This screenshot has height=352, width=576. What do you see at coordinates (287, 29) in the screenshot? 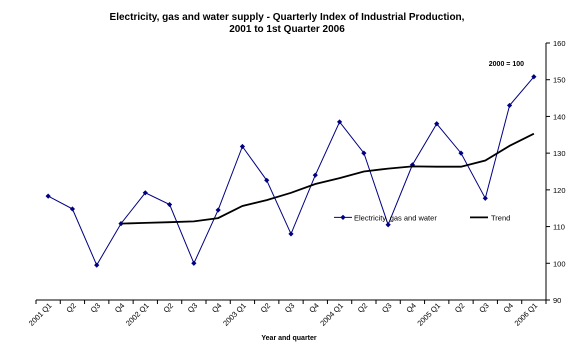
I see `chart-subtitle: 2001 to 1st Quarter 2006` at bounding box center [287, 29].